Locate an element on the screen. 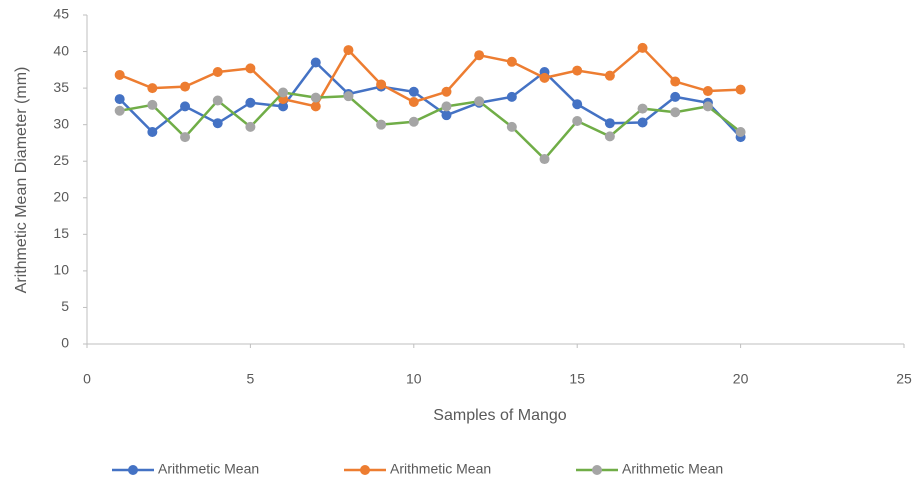 Image resolution: width=915 pixels, height=489 pixels. x-tick-label: 20 is located at coordinates (741, 379).